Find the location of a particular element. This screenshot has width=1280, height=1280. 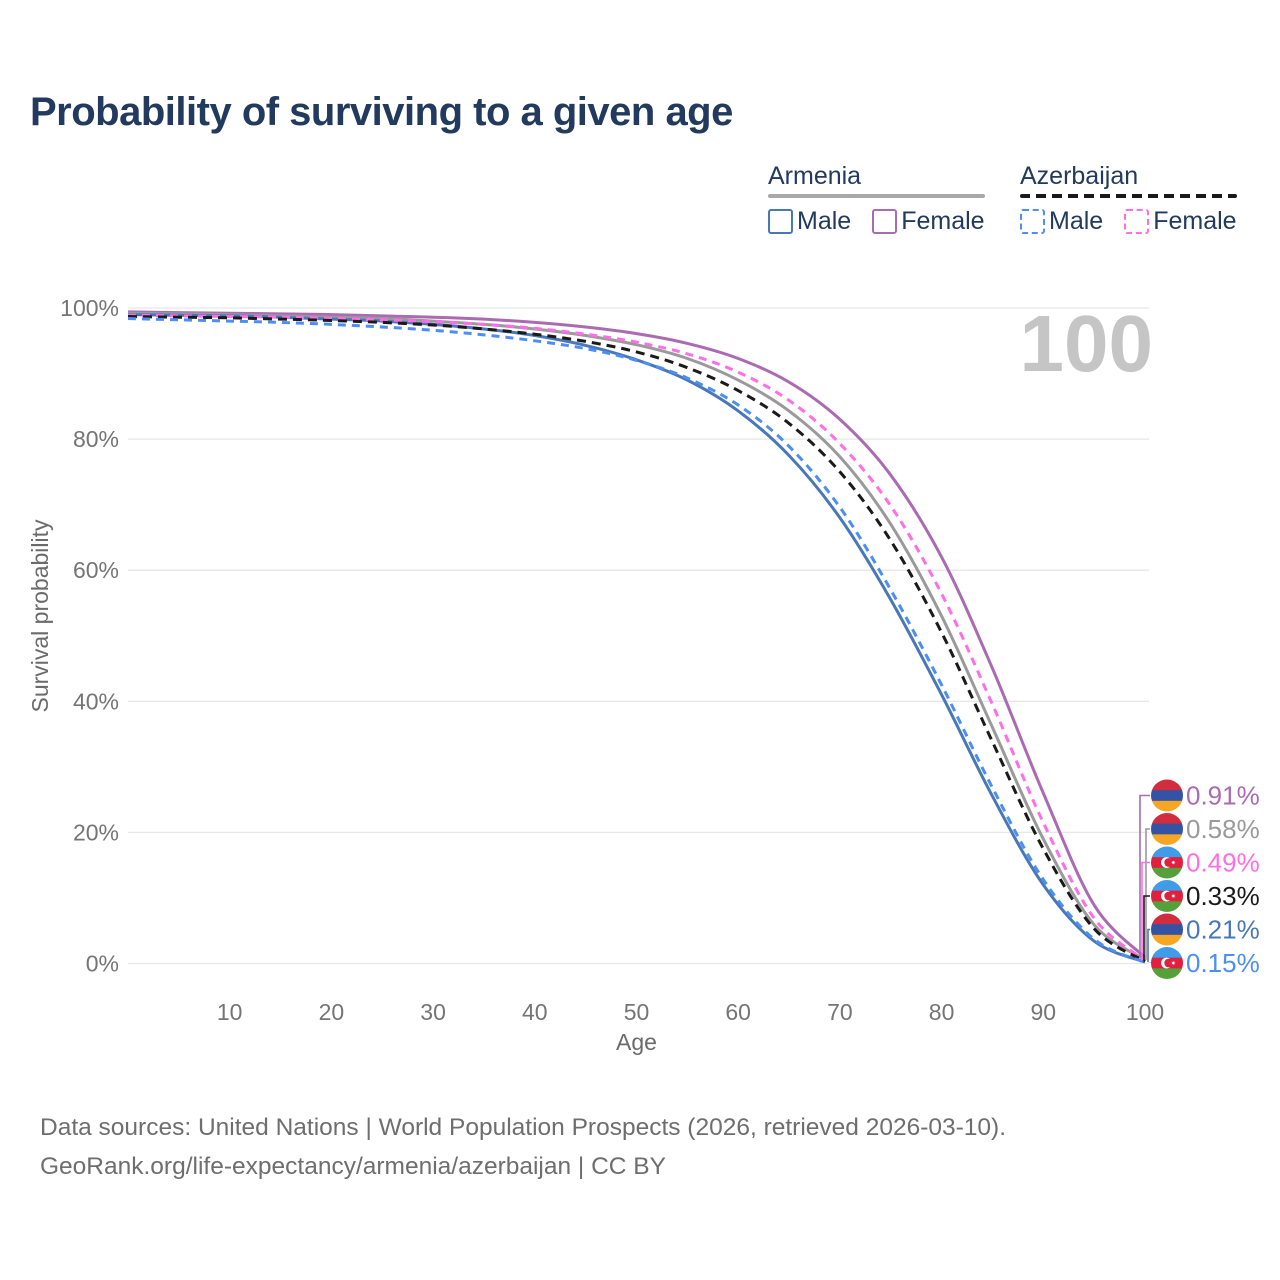

end-value-label: 0.21% is located at coordinates (1223, 930).